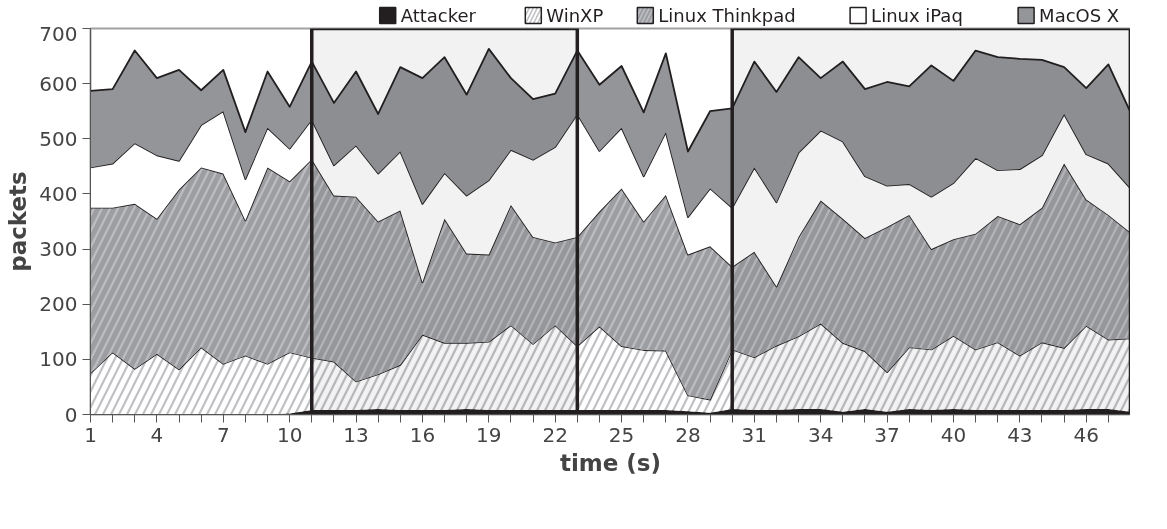  What do you see at coordinates (58, 304) in the screenshot?
I see `y-tick-label: 200` at bounding box center [58, 304].